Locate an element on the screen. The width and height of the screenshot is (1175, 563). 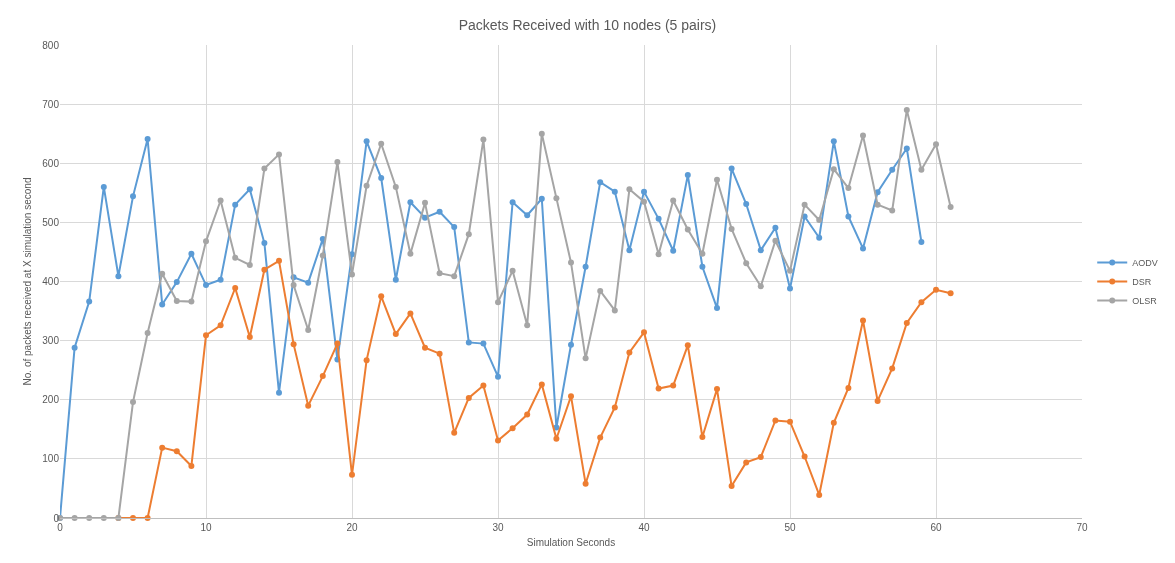
y-tick-label: 200 is located at coordinates (51, 400).